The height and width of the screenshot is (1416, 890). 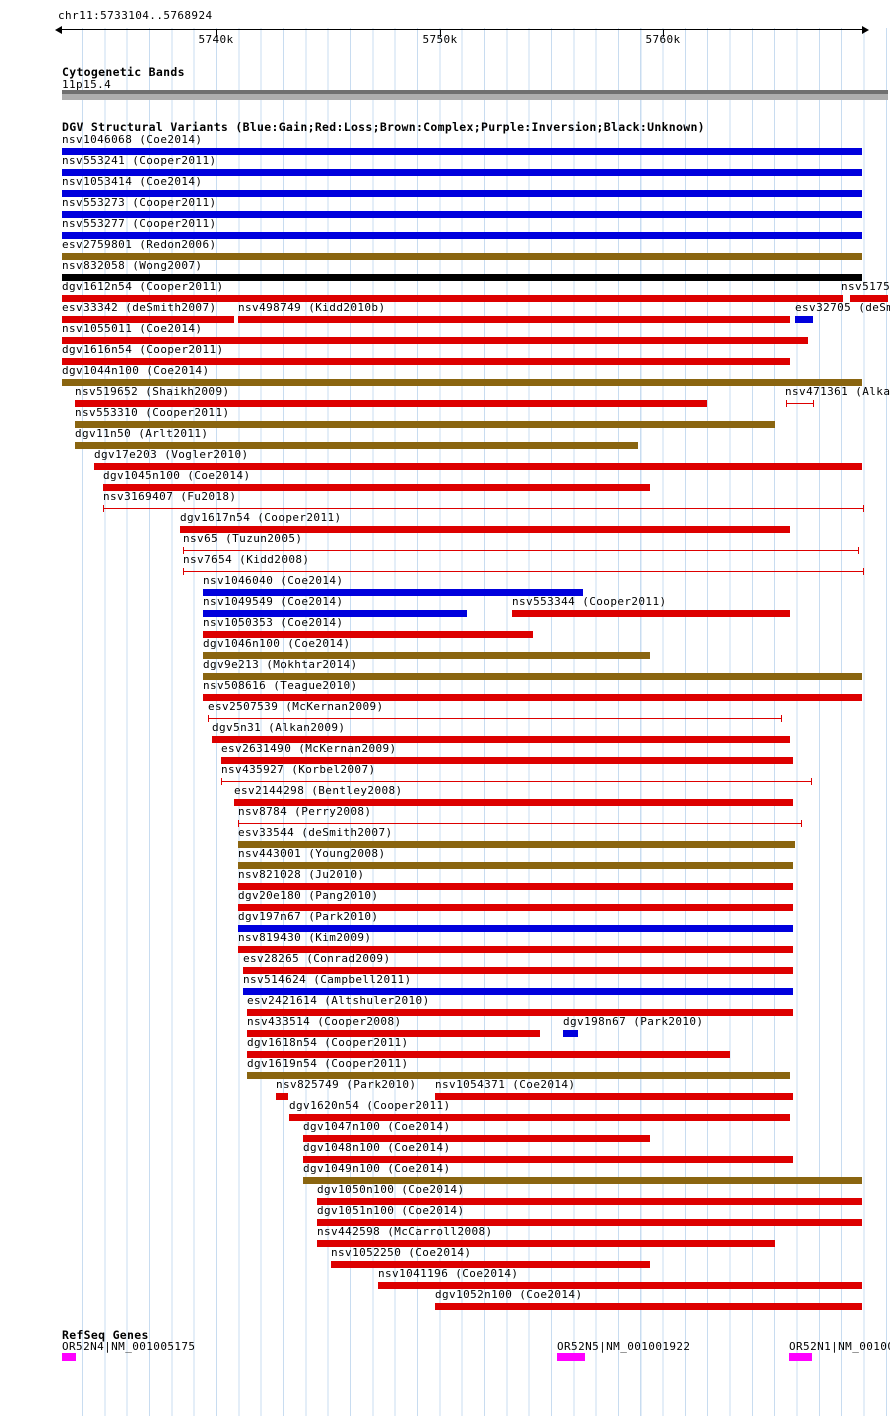 I want to click on variant-label: esv2507539 (McKernan2009), so click(x=296, y=706).